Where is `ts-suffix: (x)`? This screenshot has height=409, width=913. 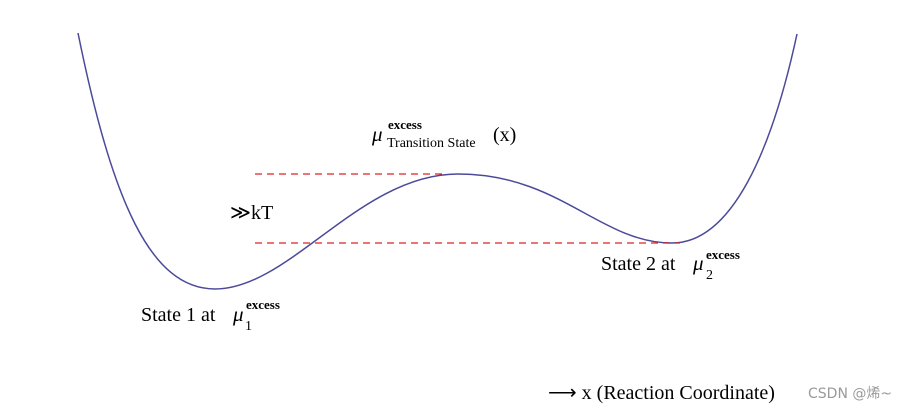 ts-suffix: (x) is located at coordinates (504, 135).